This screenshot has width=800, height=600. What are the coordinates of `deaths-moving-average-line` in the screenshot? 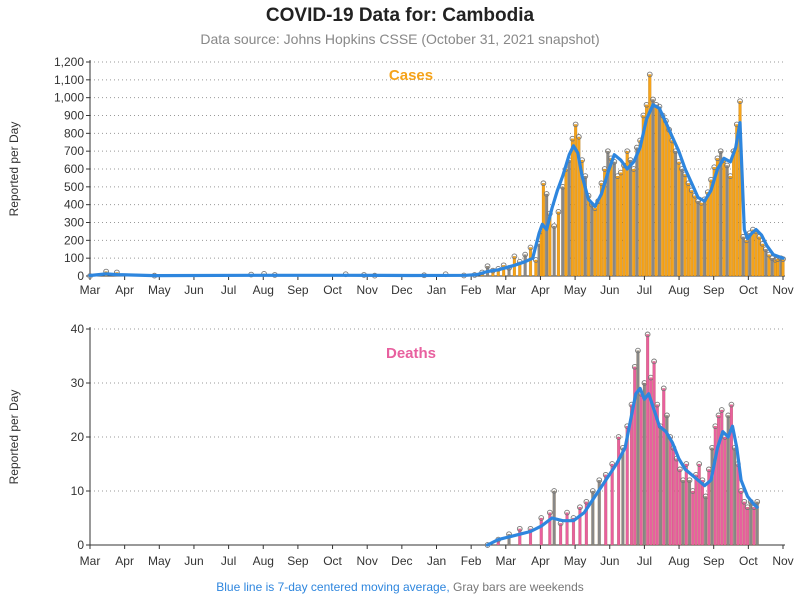 It's located at (622, 466).